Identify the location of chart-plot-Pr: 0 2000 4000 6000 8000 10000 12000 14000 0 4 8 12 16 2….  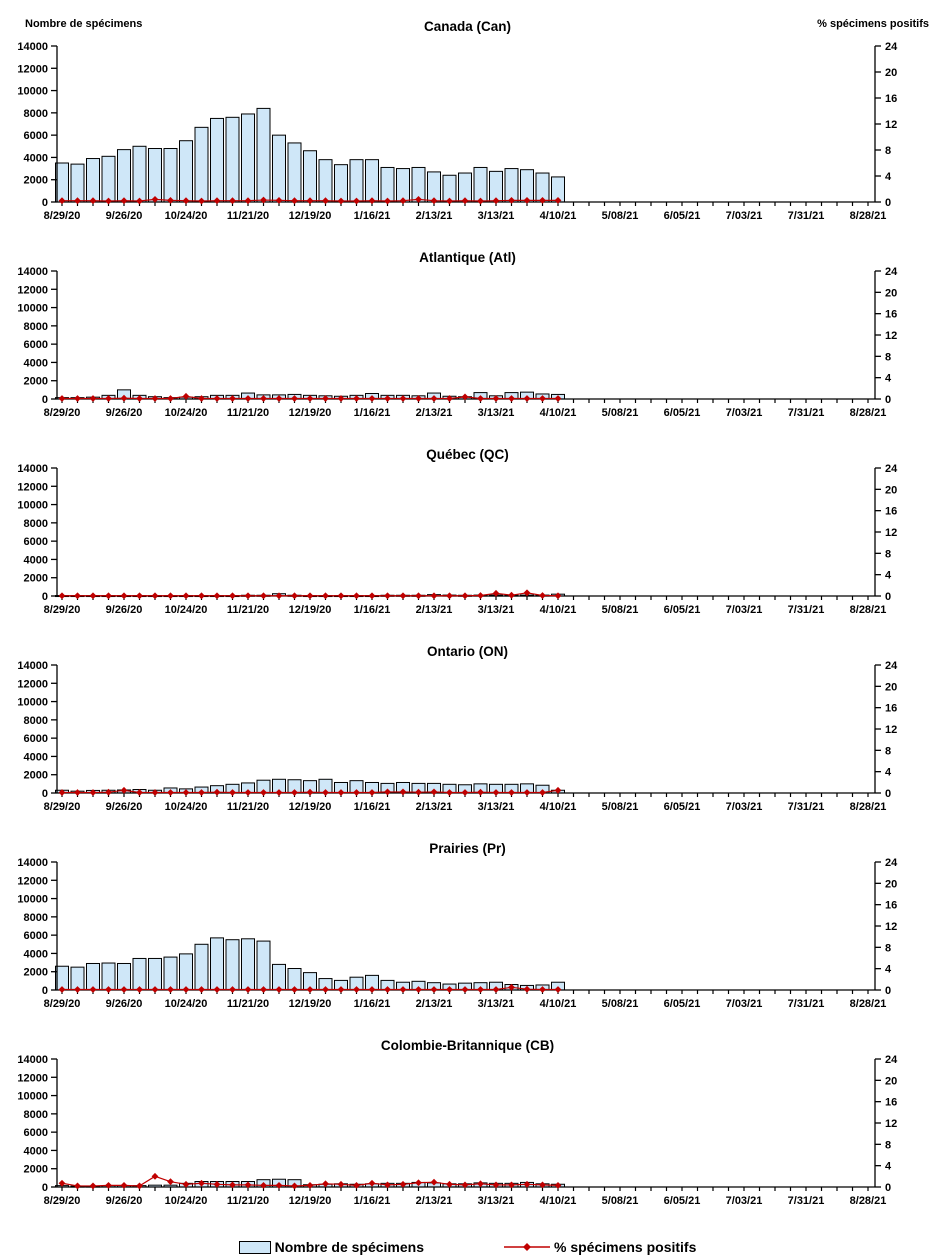
(457, 933).